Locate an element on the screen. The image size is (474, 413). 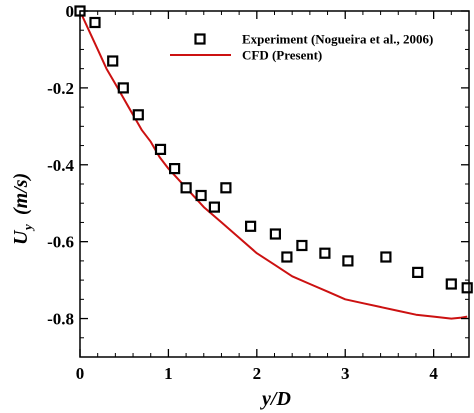
y-axis-label: U y (m/s) is located at coordinates (22, 209).